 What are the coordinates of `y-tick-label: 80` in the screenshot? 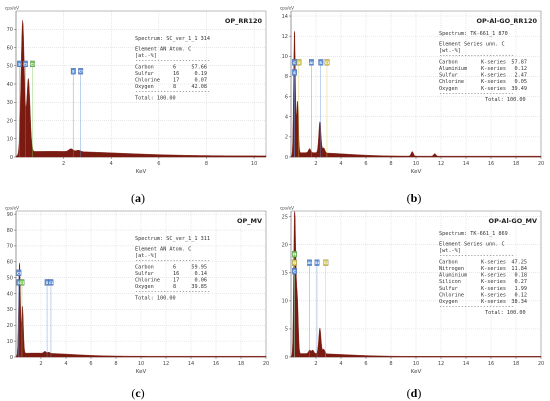 It's located at (10, 231).